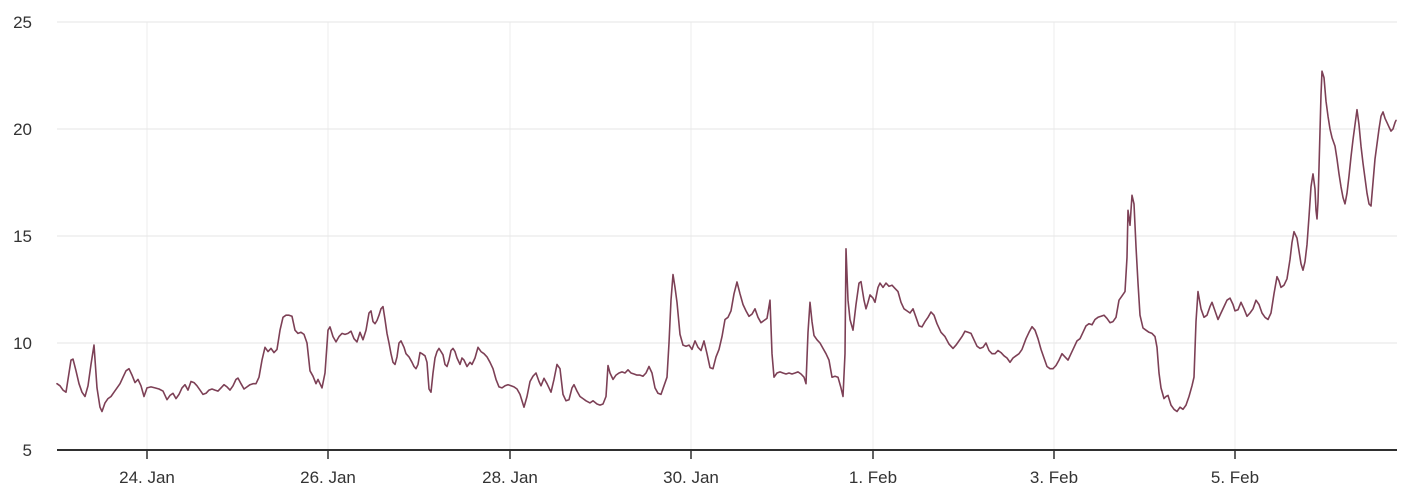 The image size is (1404, 504). What do you see at coordinates (22, 236) in the screenshot?
I see `y-axis-label: 15` at bounding box center [22, 236].